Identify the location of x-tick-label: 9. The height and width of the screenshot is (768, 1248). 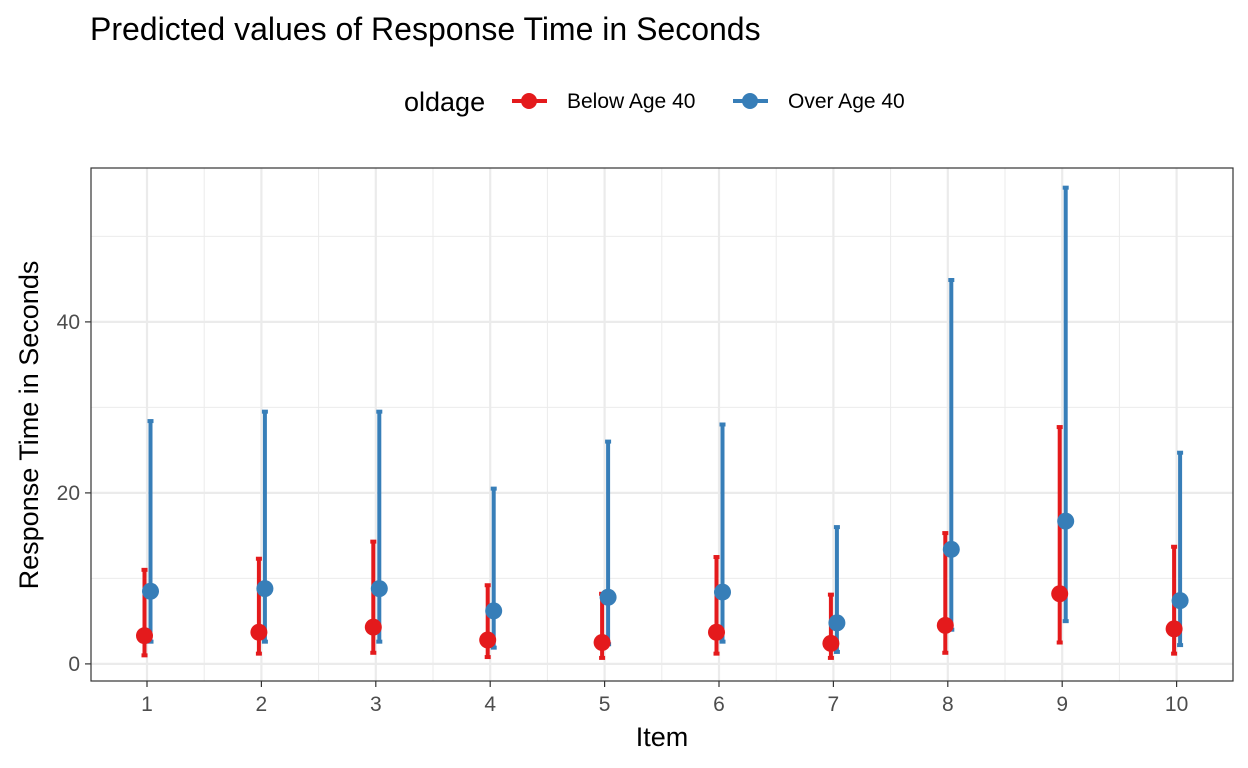
(1062, 704).